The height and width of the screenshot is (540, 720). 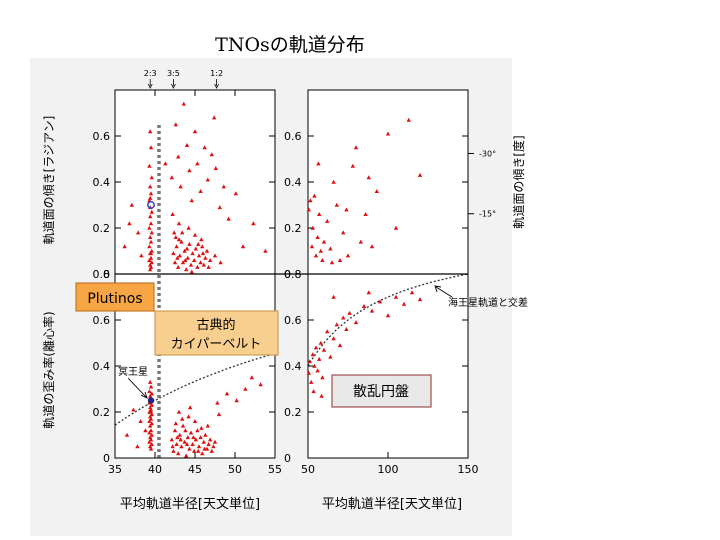 I want to click on resonance-label: 3:5, so click(x=173, y=73).